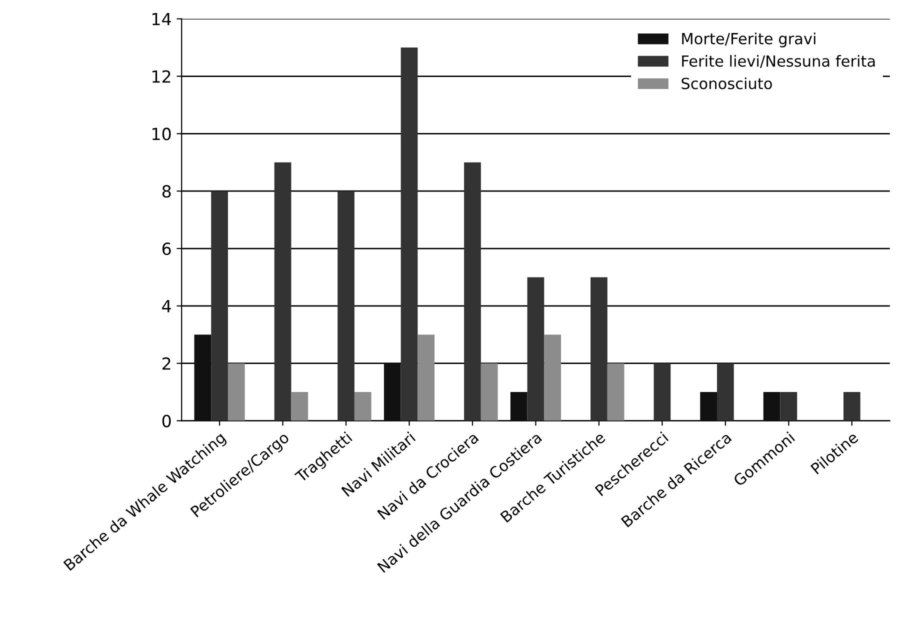 This screenshot has width=908, height=628. Describe the element at coordinates (727, 83) in the screenshot. I see `legend-label: Sconosciuto` at that location.